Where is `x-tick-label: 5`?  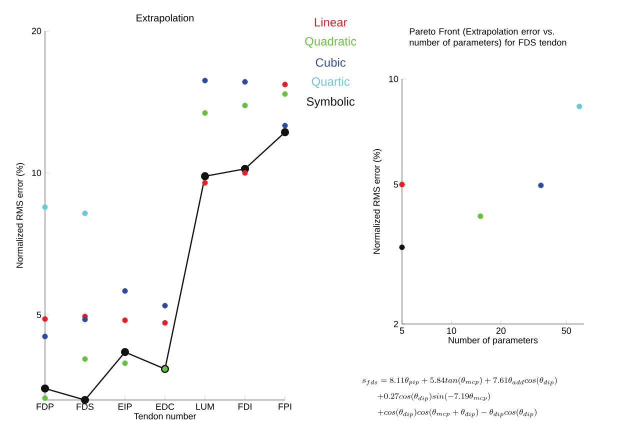
x-tick-label: 5 is located at coordinates (402, 331).